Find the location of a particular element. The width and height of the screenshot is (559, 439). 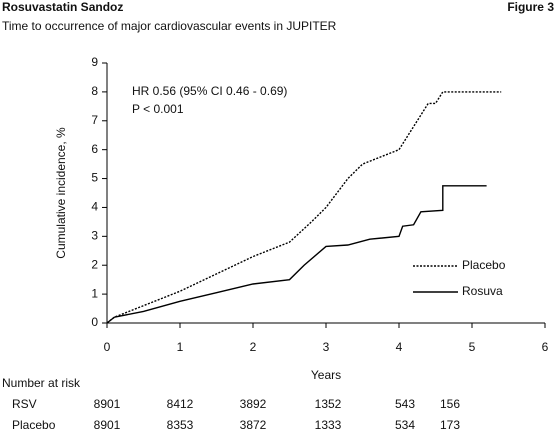

risk-value: 534 is located at coordinates (405, 425).